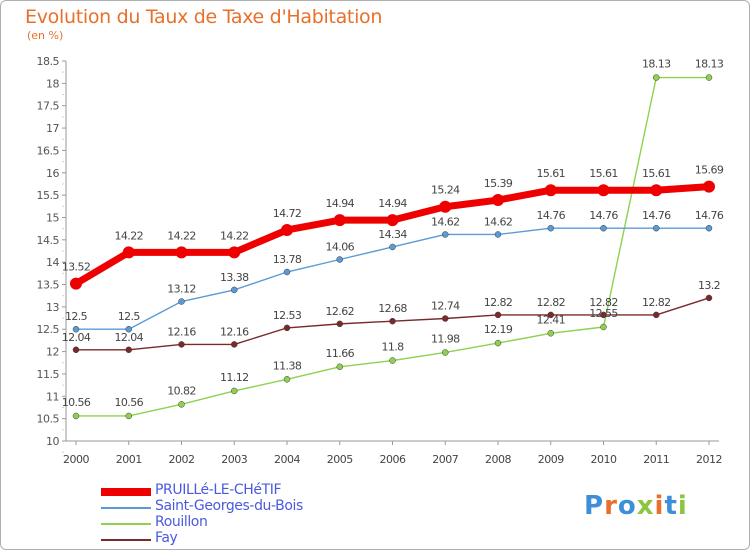 This screenshot has width=750, height=550. I want to click on x-tick-label: 2006, so click(393, 459).